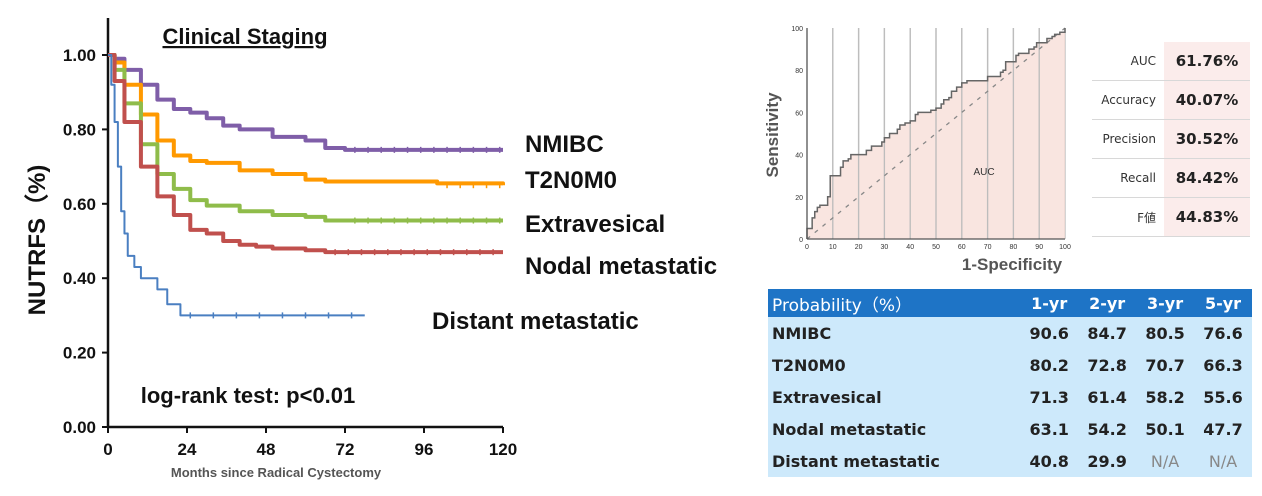  Describe the element at coordinates (79, 204) in the screenshot. I see `y-tick-label: 0.60` at that location.